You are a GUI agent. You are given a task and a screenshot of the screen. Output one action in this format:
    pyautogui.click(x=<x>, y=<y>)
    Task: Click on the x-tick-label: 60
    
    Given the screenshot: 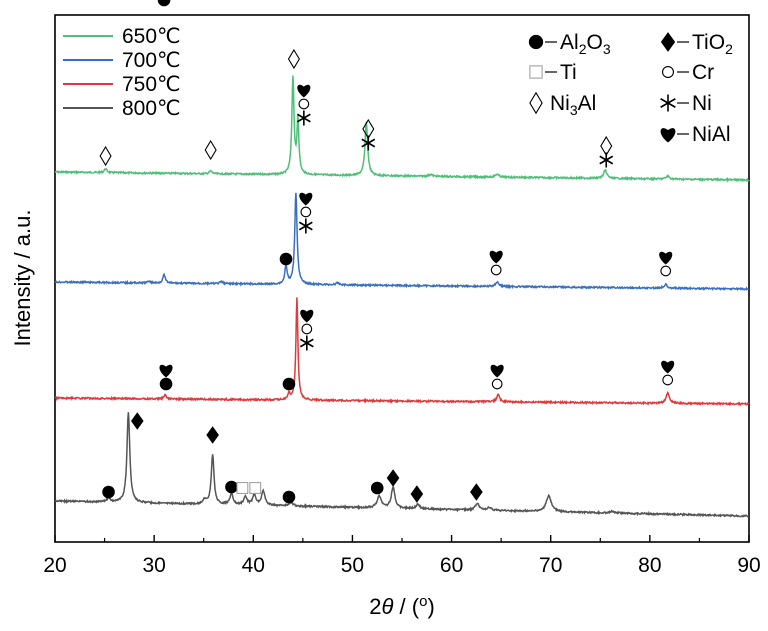 What is the action you would take?
    pyautogui.click(x=451, y=565)
    